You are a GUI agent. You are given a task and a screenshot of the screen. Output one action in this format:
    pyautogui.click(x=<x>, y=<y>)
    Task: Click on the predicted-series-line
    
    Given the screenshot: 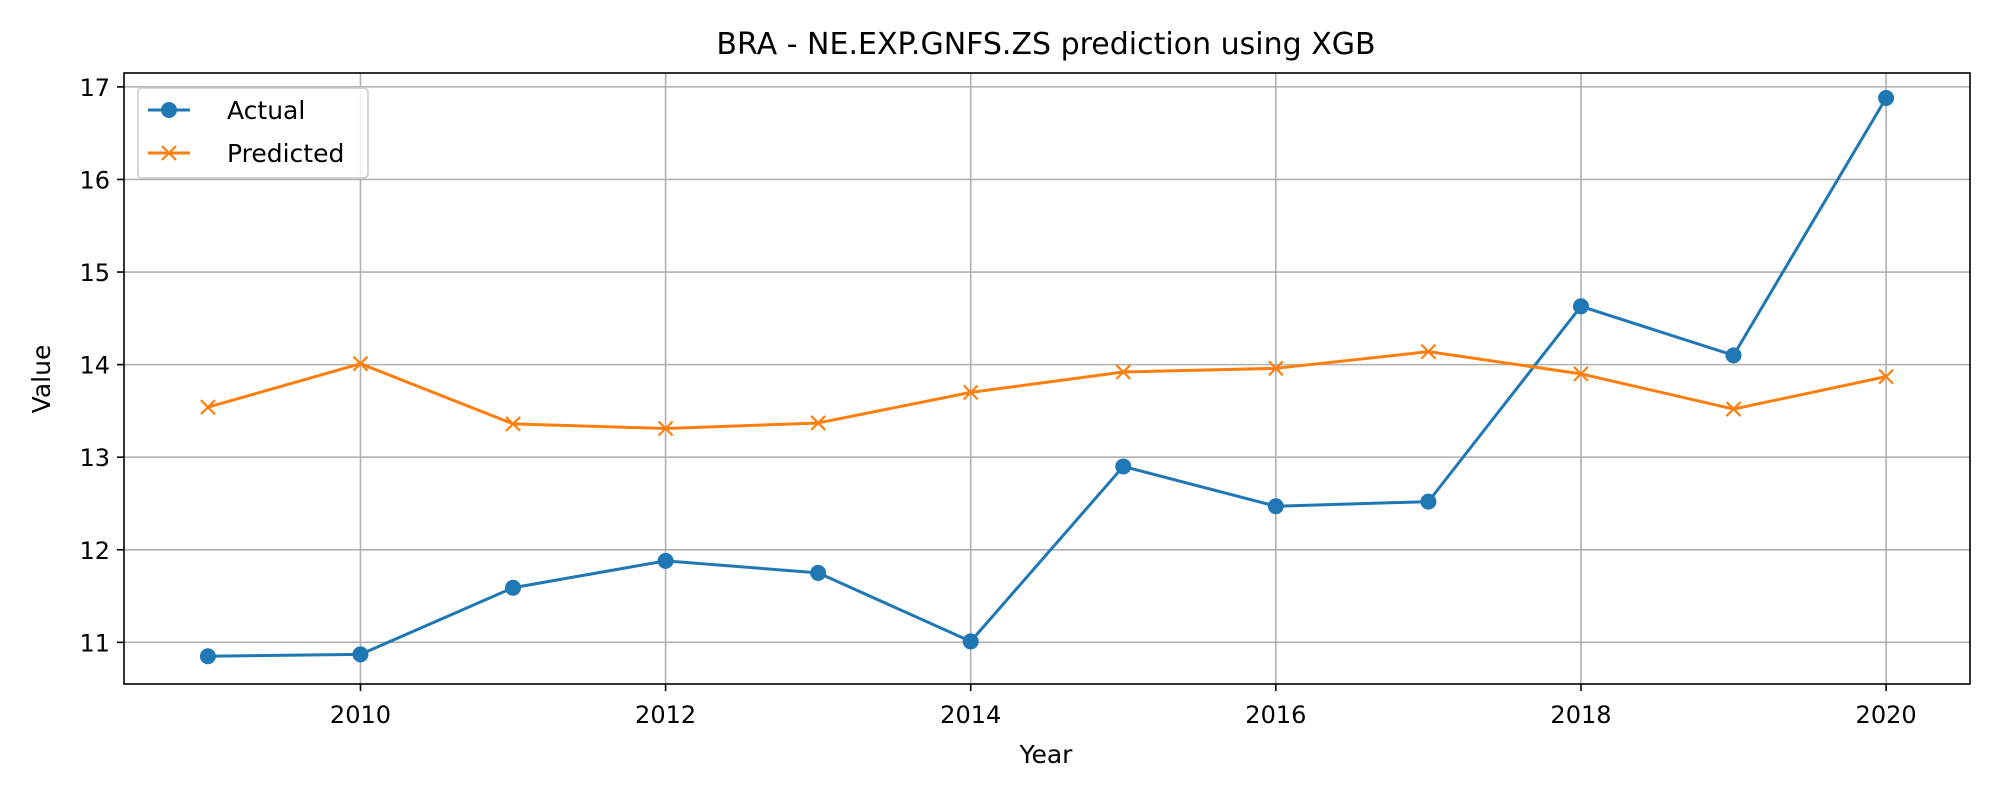 What is the action you would take?
    pyautogui.click(x=1047, y=390)
    